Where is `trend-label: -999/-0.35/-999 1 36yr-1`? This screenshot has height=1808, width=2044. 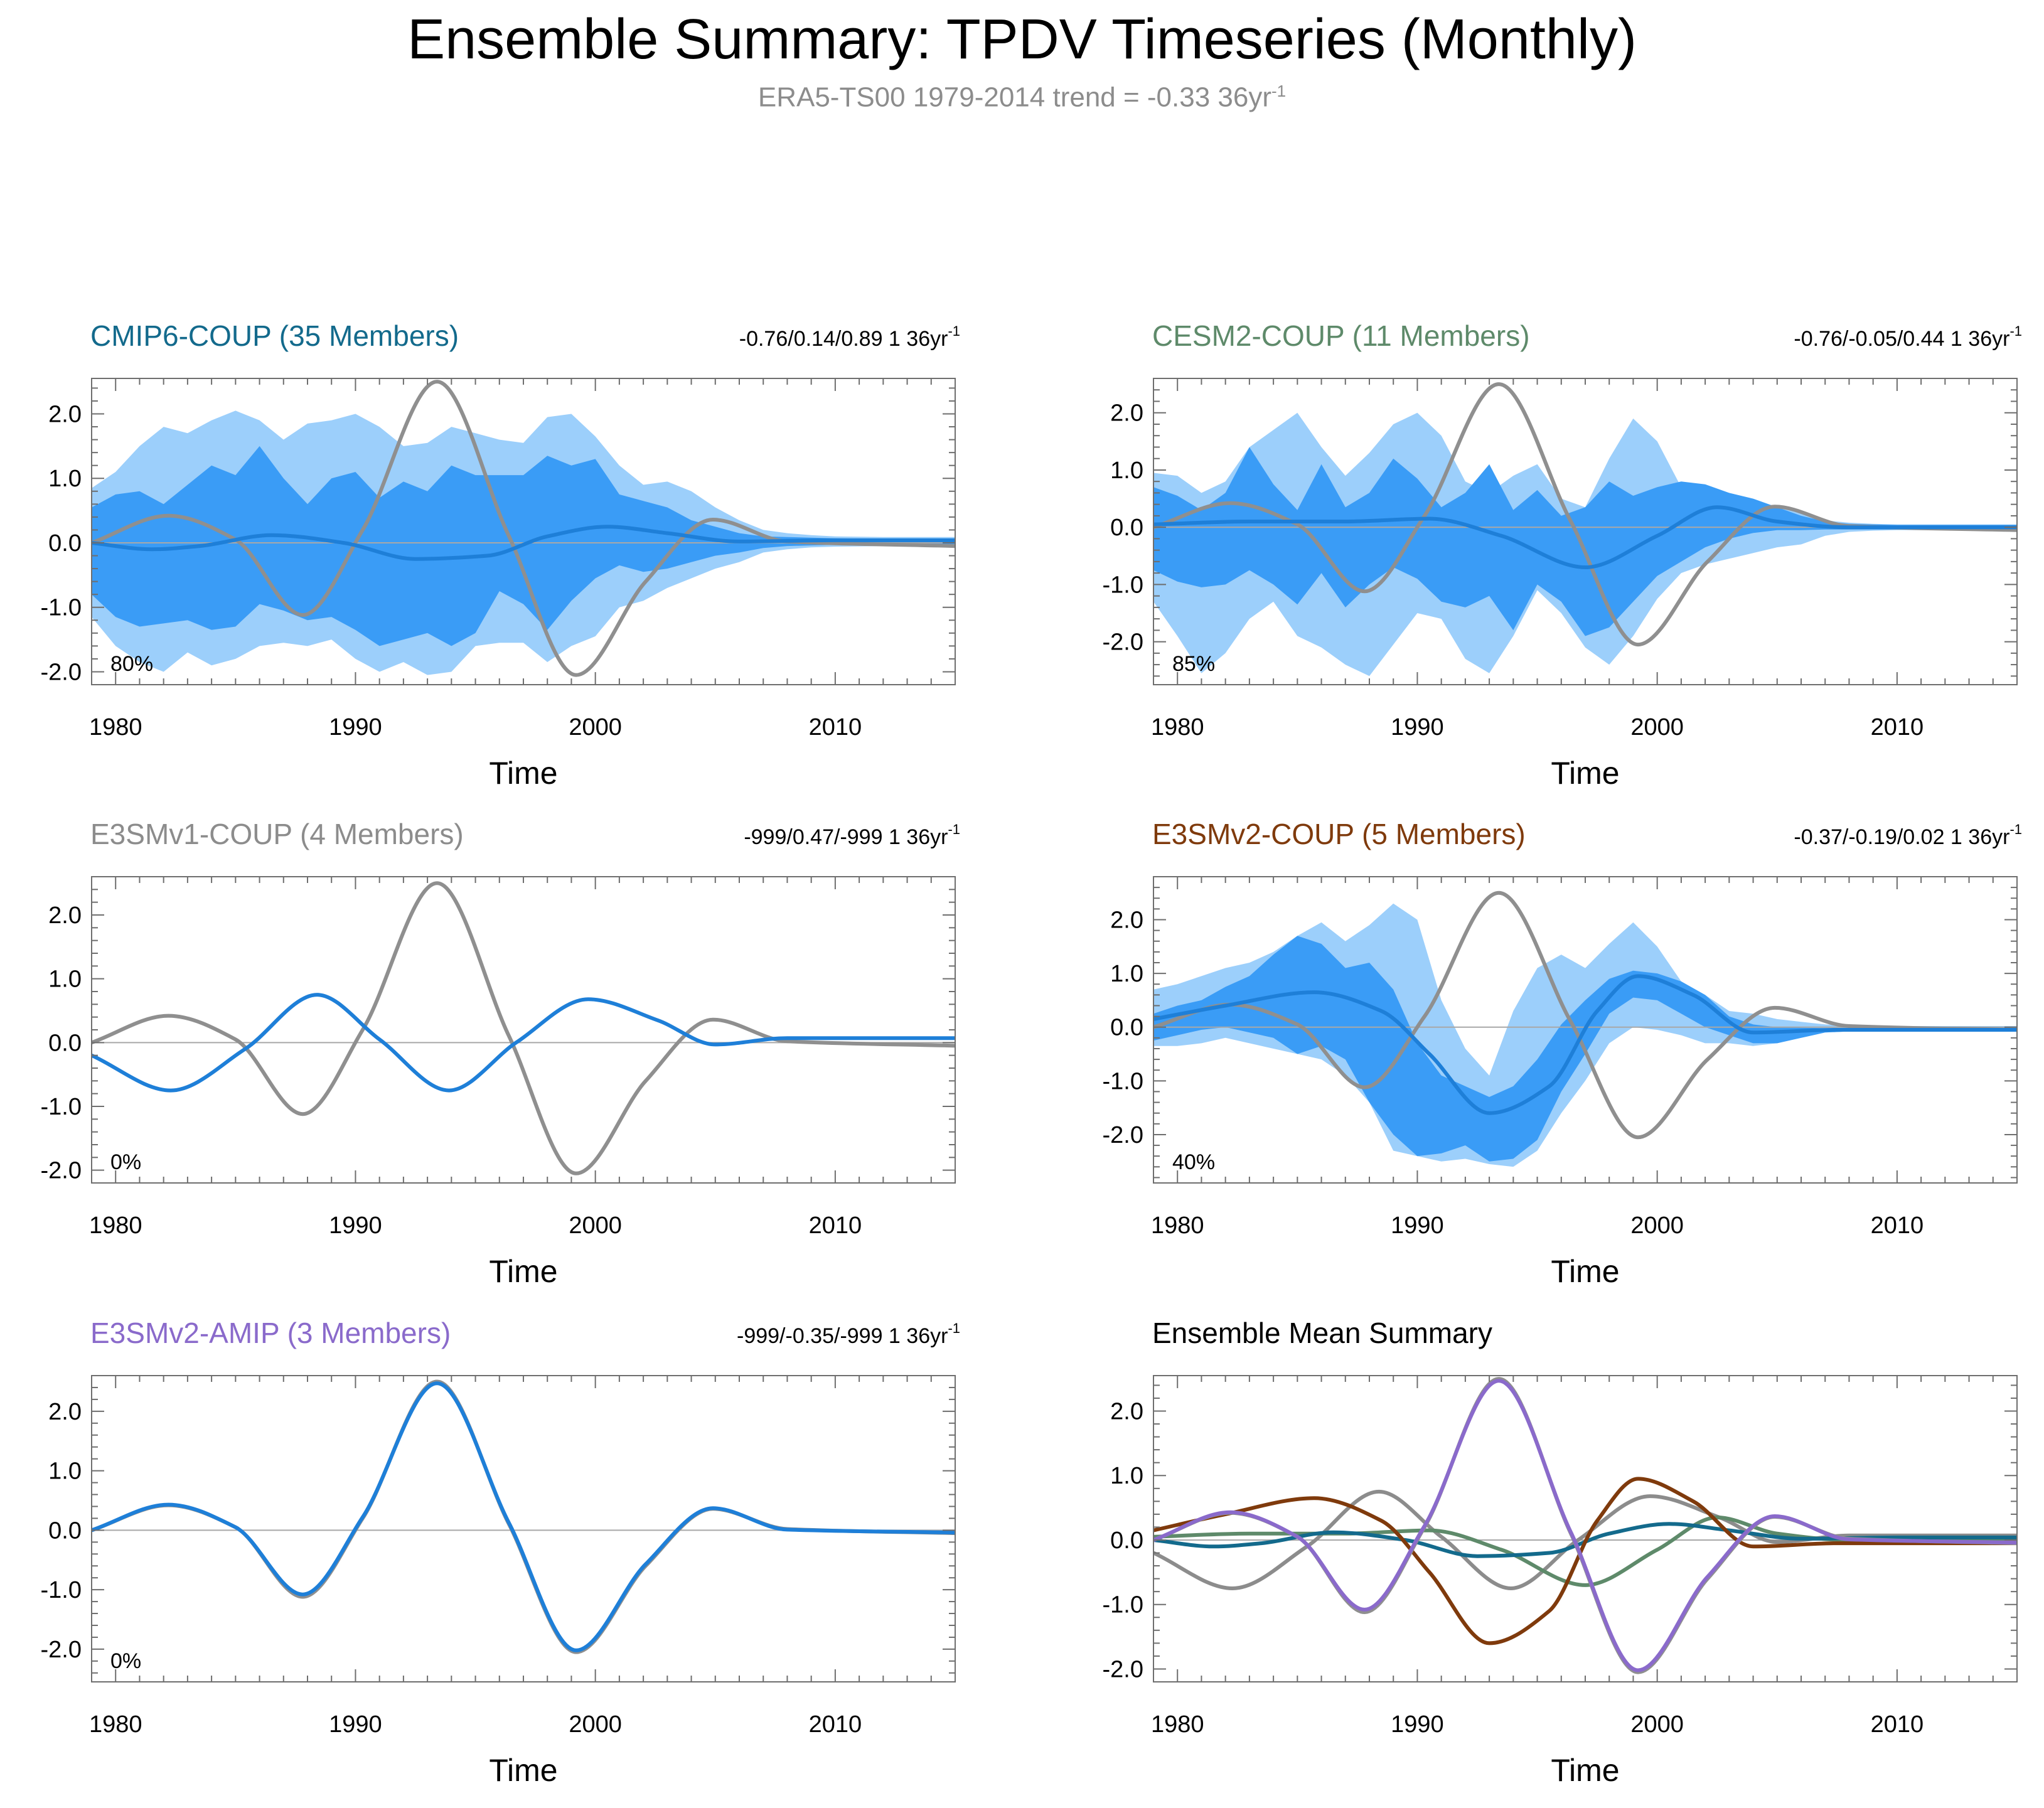 trend-label: -999/-0.35/-999 1 36yr-1 is located at coordinates (848, 1334).